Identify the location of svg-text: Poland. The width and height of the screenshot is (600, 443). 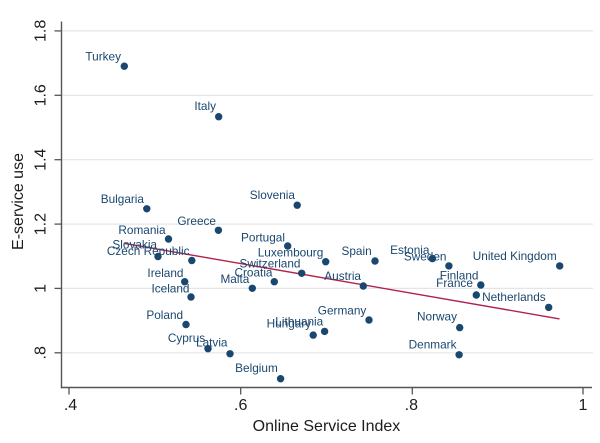
(164, 315).